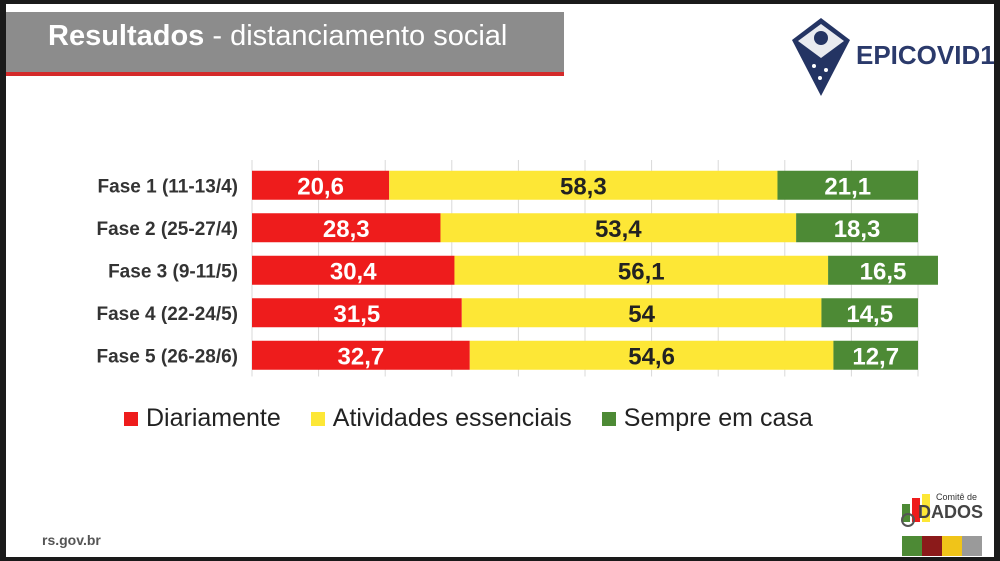 The width and height of the screenshot is (1000, 561). I want to click on epicovid-emblem-icon, so click(821, 57).